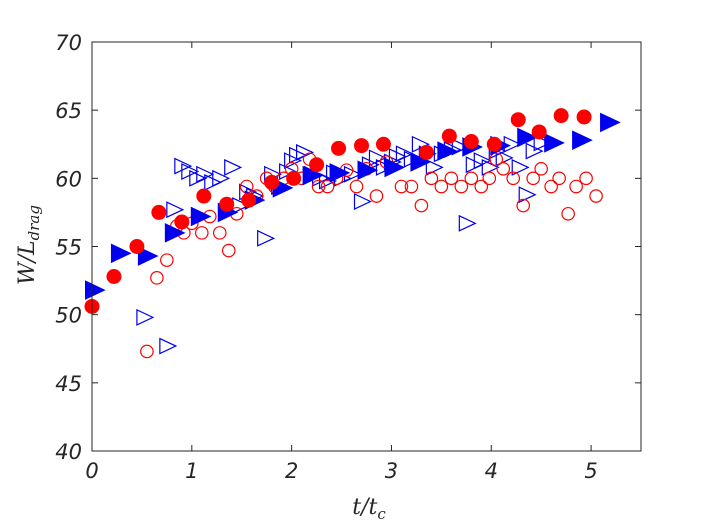 The width and height of the screenshot is (706, 523). I want to click on y-tick-label: 55, so click(68, 248).